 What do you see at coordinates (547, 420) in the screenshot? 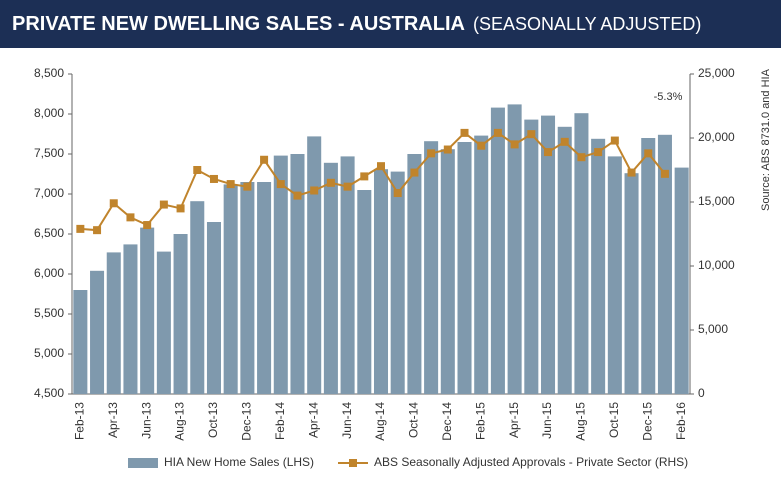
I see `x-tick-label: Jun-15` at bounding box center [547, 420].